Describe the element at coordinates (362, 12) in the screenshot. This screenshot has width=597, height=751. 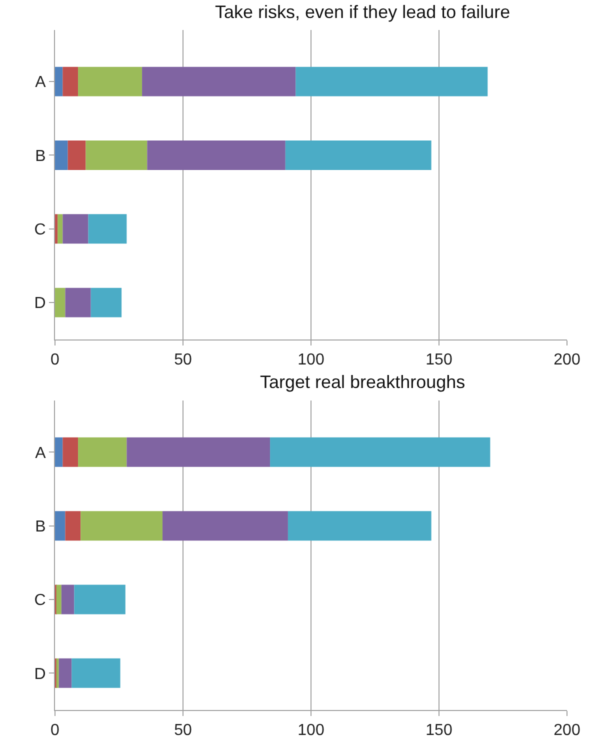
I see `chart-title: Take risks, even if they lead to failure` at that location.